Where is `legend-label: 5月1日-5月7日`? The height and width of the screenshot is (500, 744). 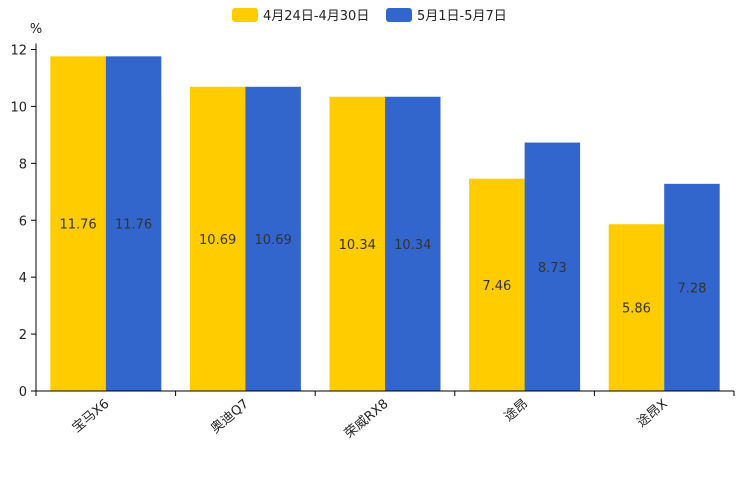
legend-label: 5月1日-5月7日 is located at coordinates (462, 16).